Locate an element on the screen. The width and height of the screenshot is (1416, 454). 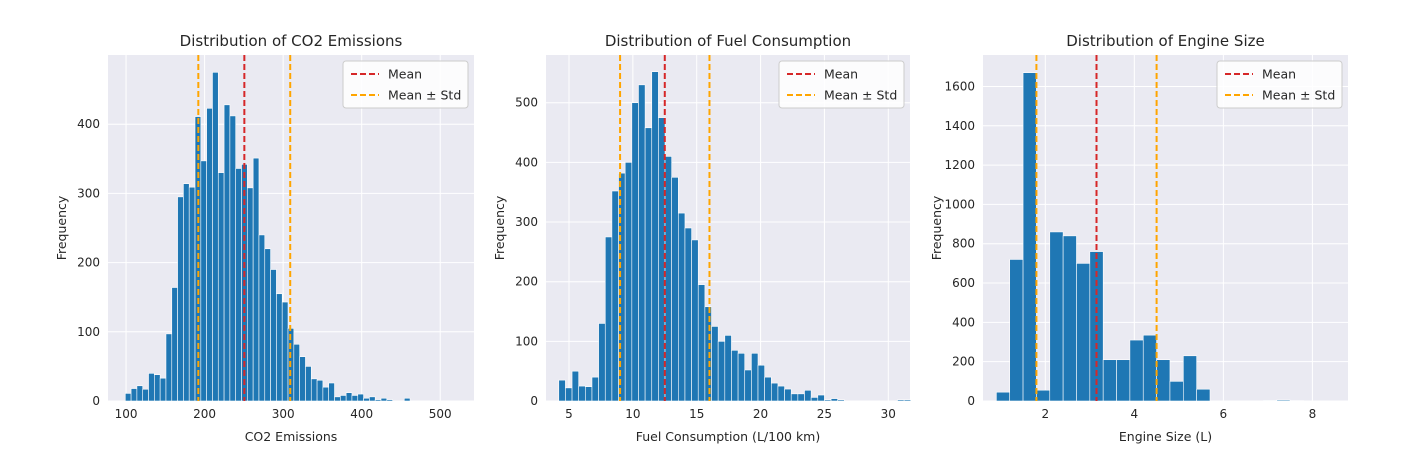
y-tick-label: 1200 is located at coordinates (959, 165).